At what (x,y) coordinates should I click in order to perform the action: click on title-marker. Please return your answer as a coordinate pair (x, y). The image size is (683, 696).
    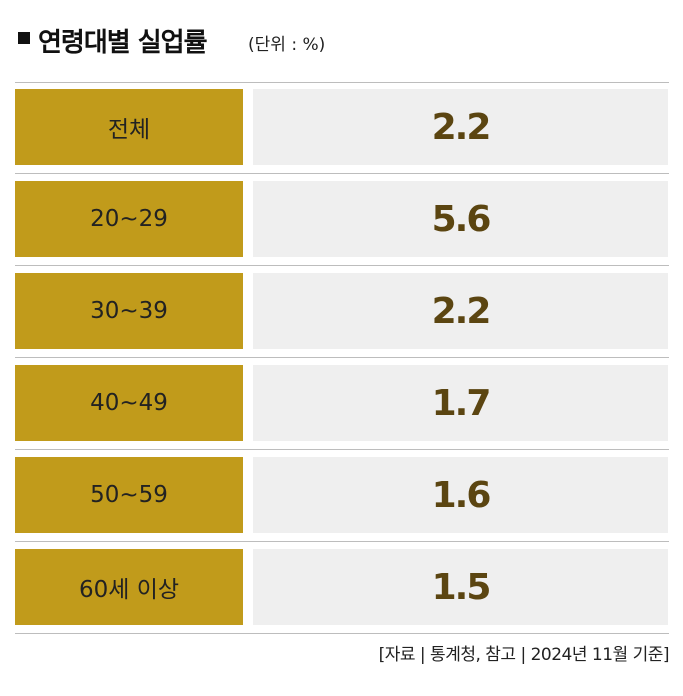
    Looking at the image, I should click on (24, 38).